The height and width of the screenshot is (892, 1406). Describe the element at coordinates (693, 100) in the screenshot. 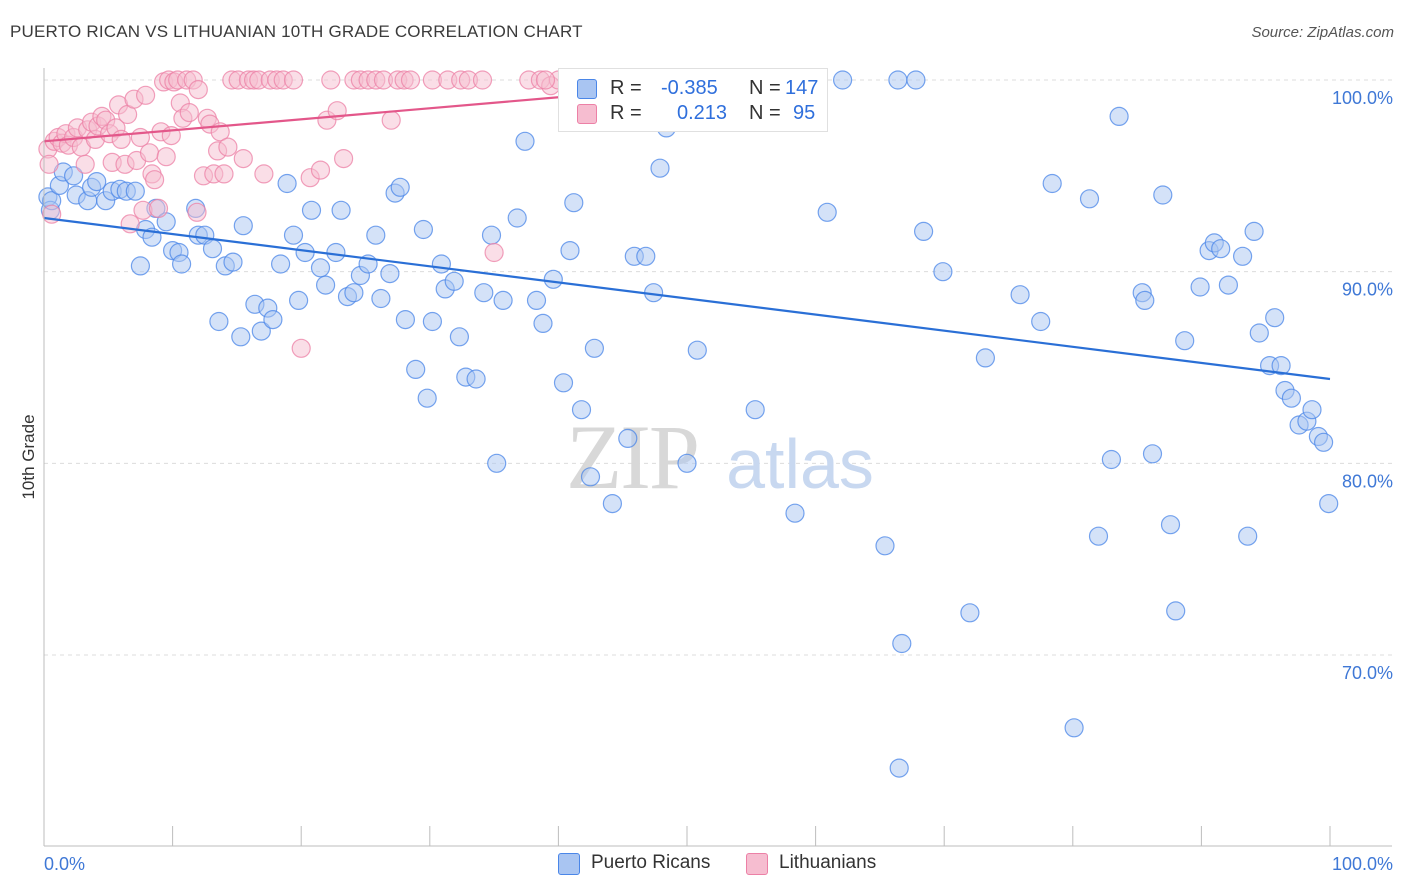

I see `stats-legend: R = -0.385 N = 147 R = 0.213 N = 95` at that location.